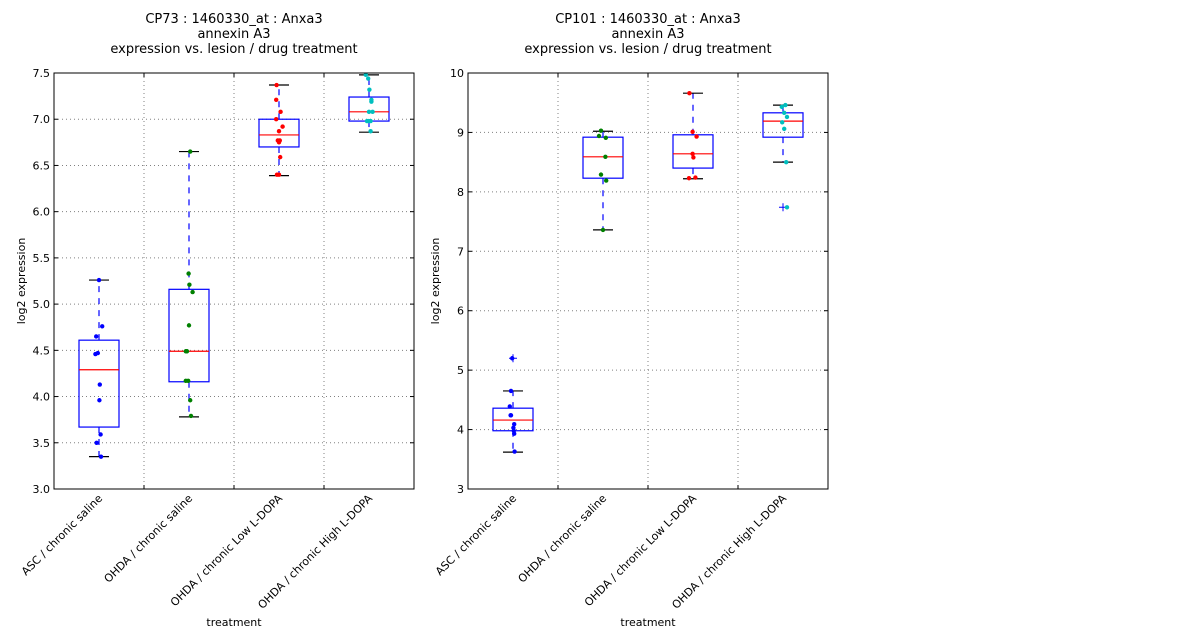  Describe the element at coordinates (42, 119) in the screenshot. I see `y-tick-label: 7.0` at that location.